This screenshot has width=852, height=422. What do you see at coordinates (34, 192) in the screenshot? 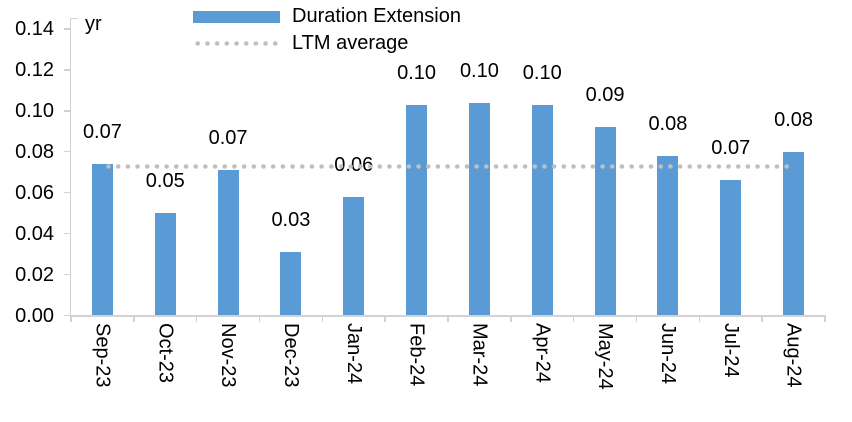
I see `y-tick-label: 0.06` at bounding box center [34, 192].